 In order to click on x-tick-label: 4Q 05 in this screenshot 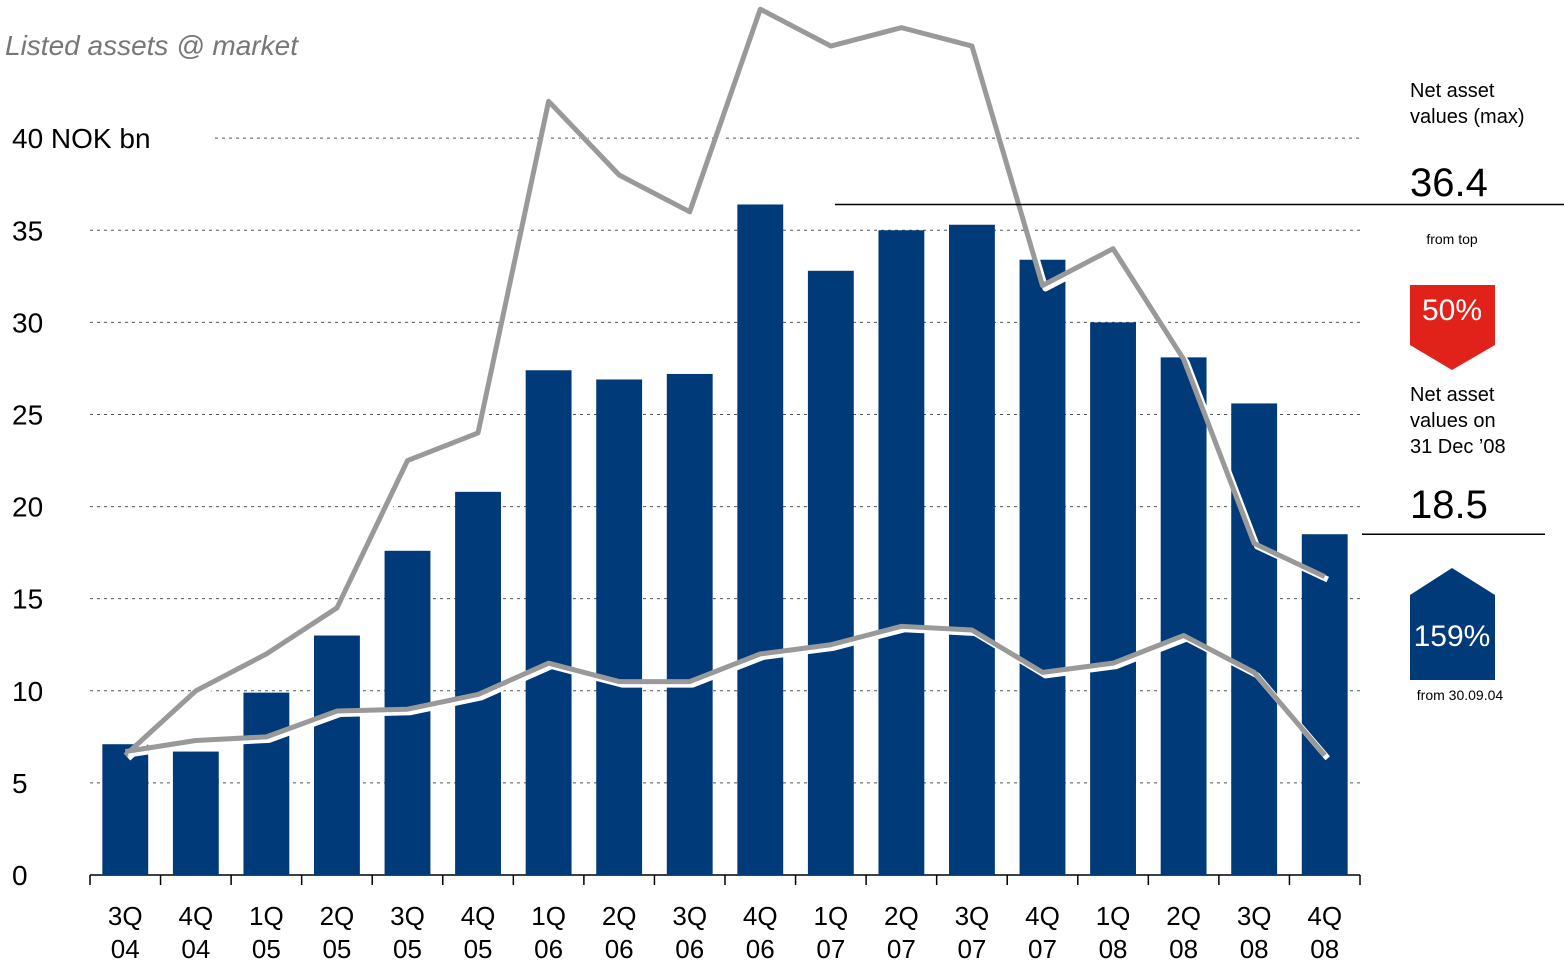, I will do `click(478, 932)`.